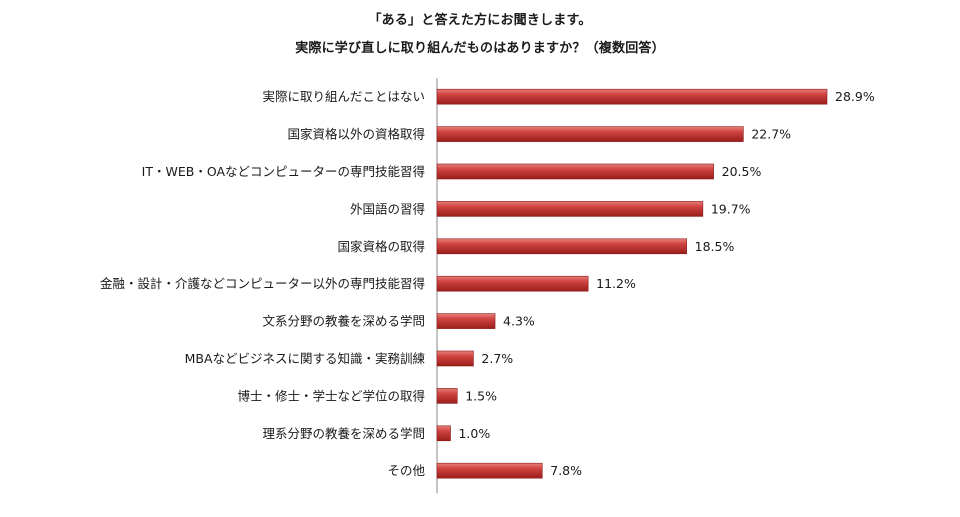 The width and height of the screenshot is (960, 517). What do you see at coordinates (381, 246) in the screenshot?
I see `category-label: 国家資格の取得` at bounding box center [381, 246].